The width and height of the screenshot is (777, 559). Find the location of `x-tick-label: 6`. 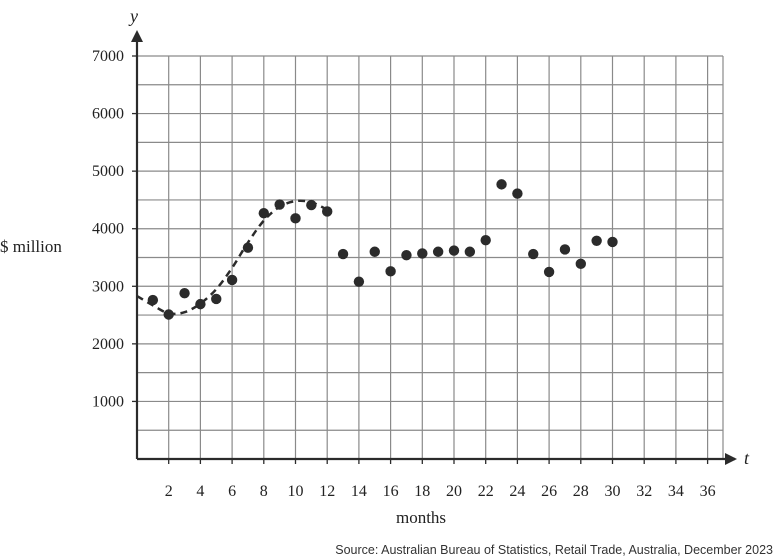

x-tick-label: 6 is located at coordinates (232, 491).